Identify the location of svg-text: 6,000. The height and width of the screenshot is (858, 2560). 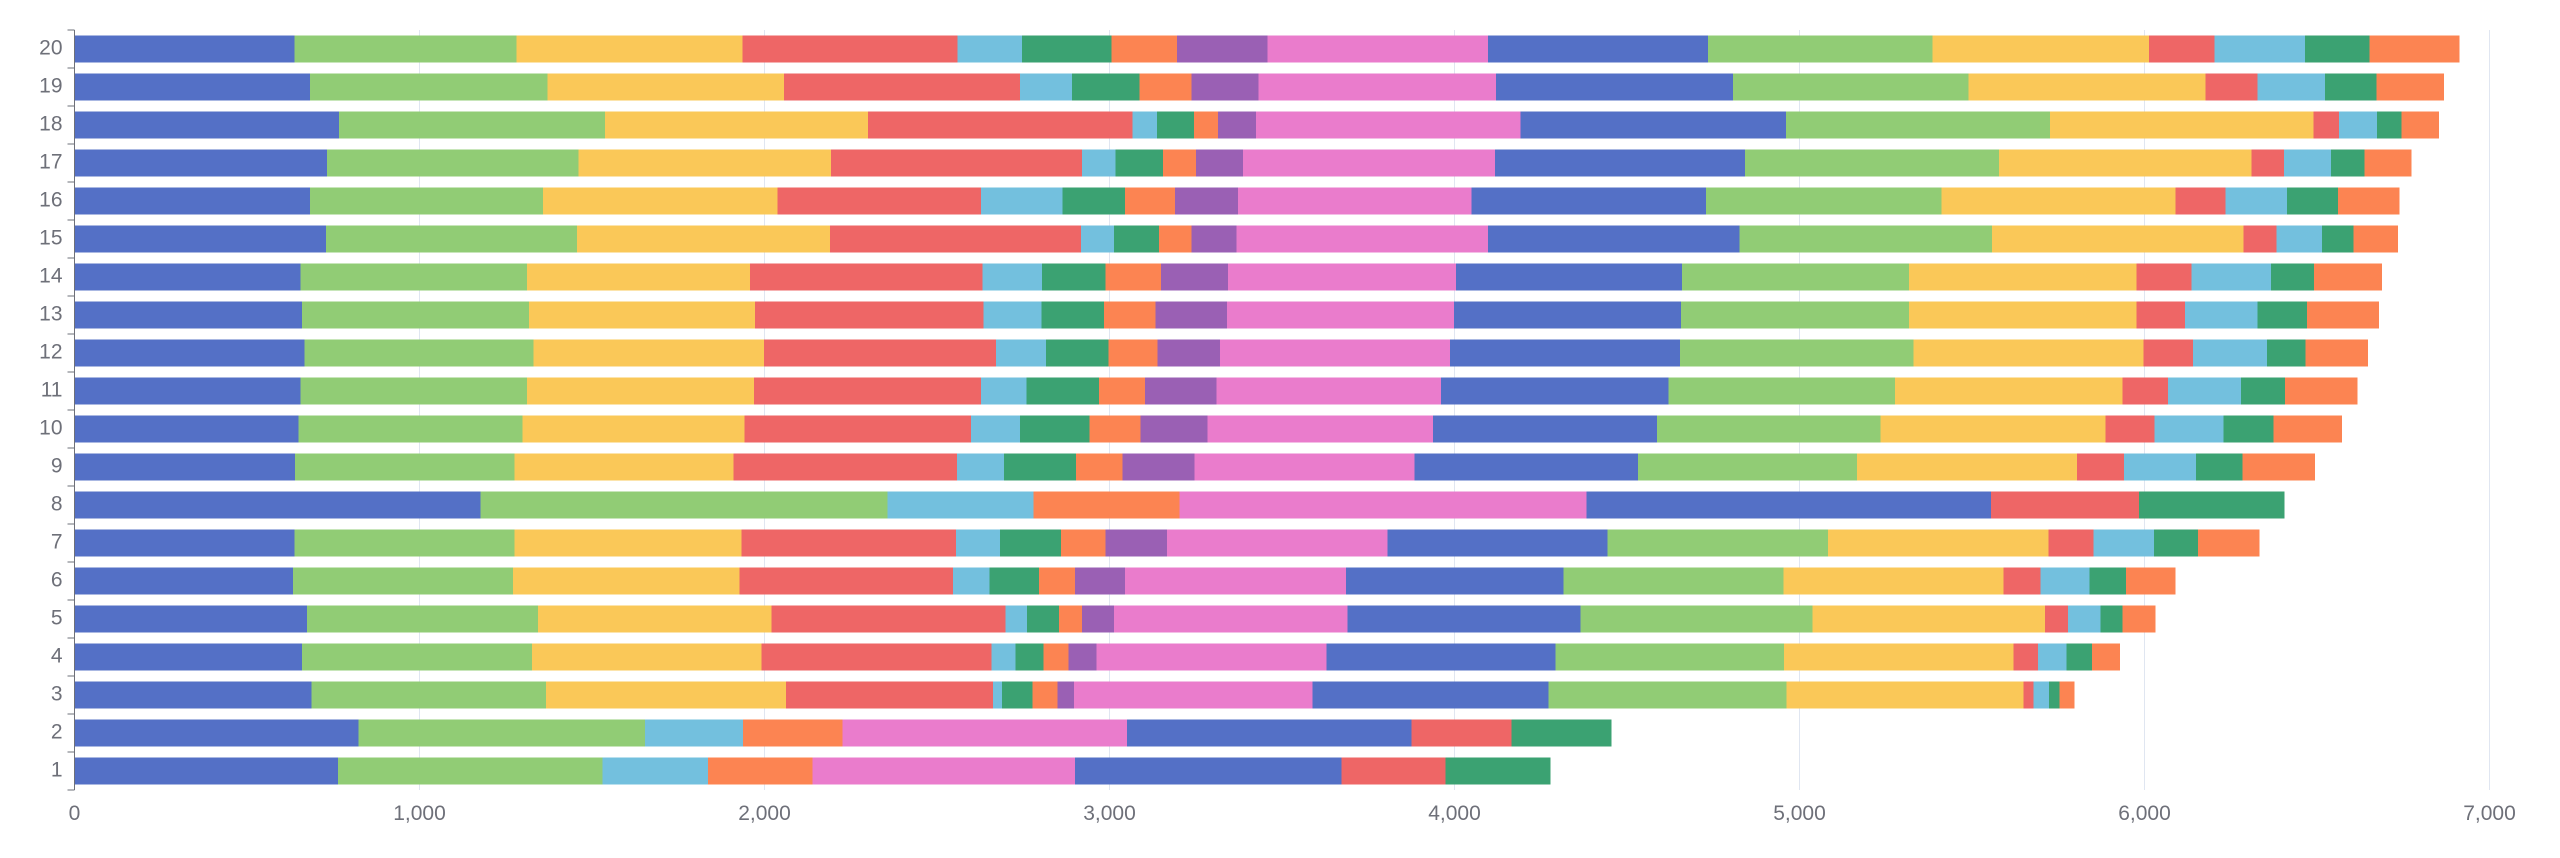
(2144, 813).